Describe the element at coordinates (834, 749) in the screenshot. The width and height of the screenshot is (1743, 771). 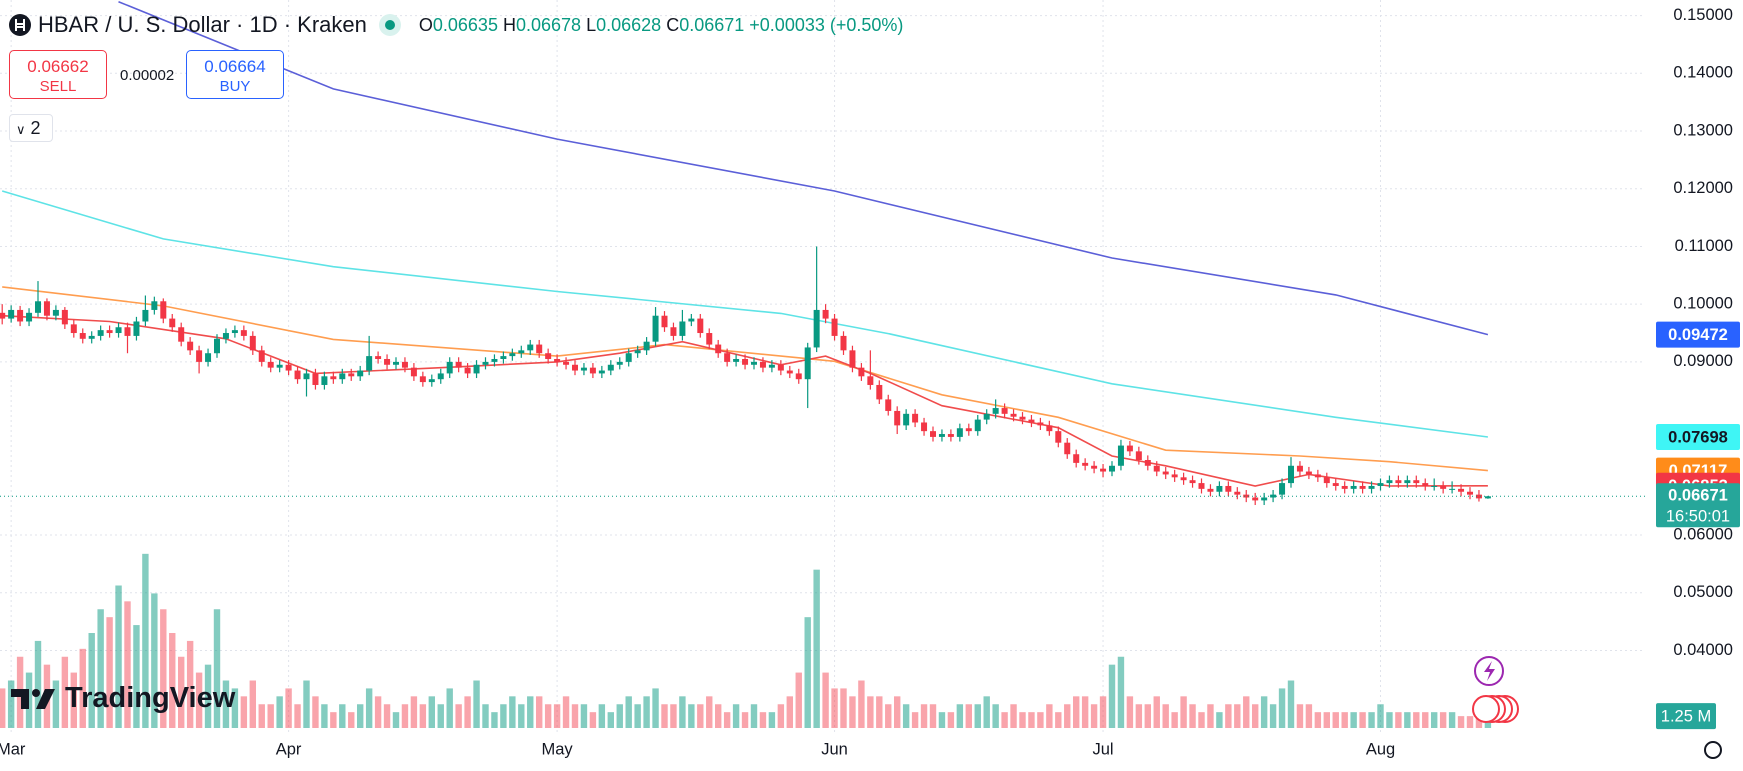
I see `x-tick-label: Jun` at that location.